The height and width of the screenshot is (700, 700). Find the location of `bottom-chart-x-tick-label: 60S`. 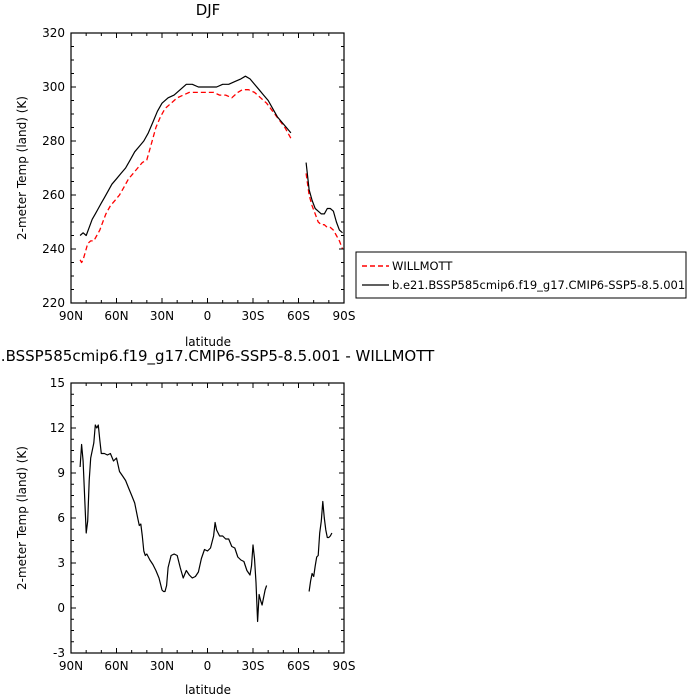

bottom-chart-x-tick-label: 60S is located at coordinates (298, 666).